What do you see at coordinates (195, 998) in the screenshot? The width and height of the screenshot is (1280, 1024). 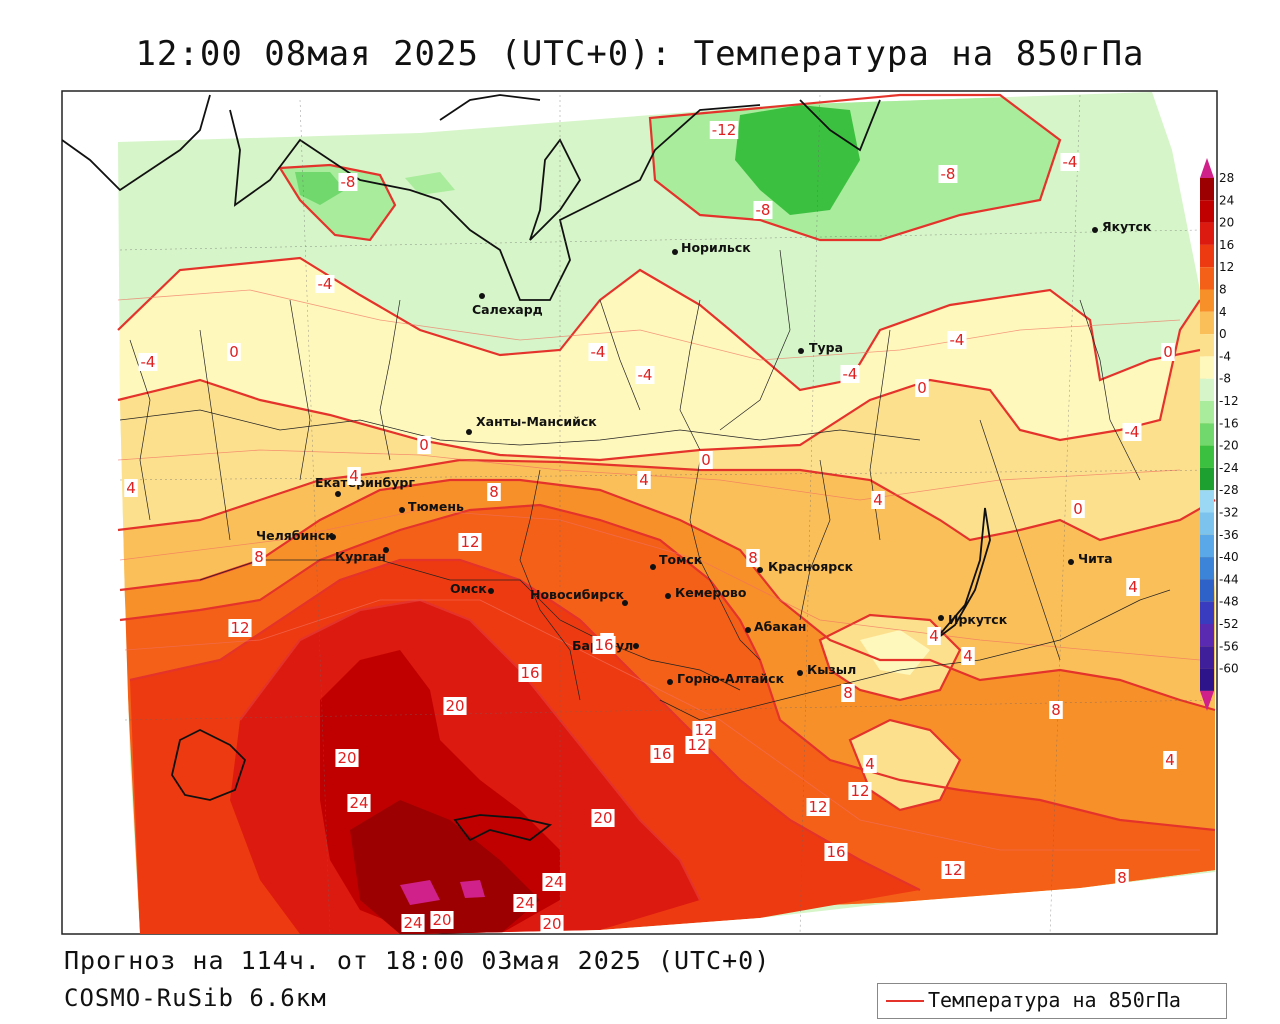 I see `model-info: COSMO-RuSib 6.6км` at bounding box center [195, 998].